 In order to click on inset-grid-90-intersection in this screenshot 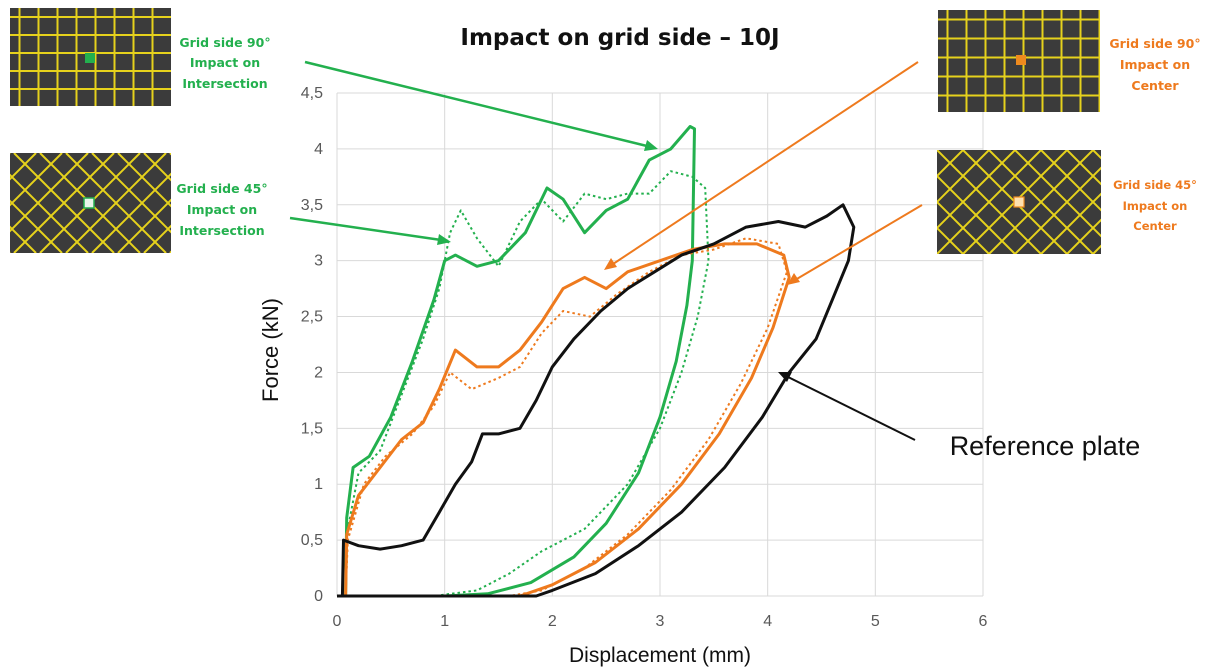, I will do `click(90, 57)`.